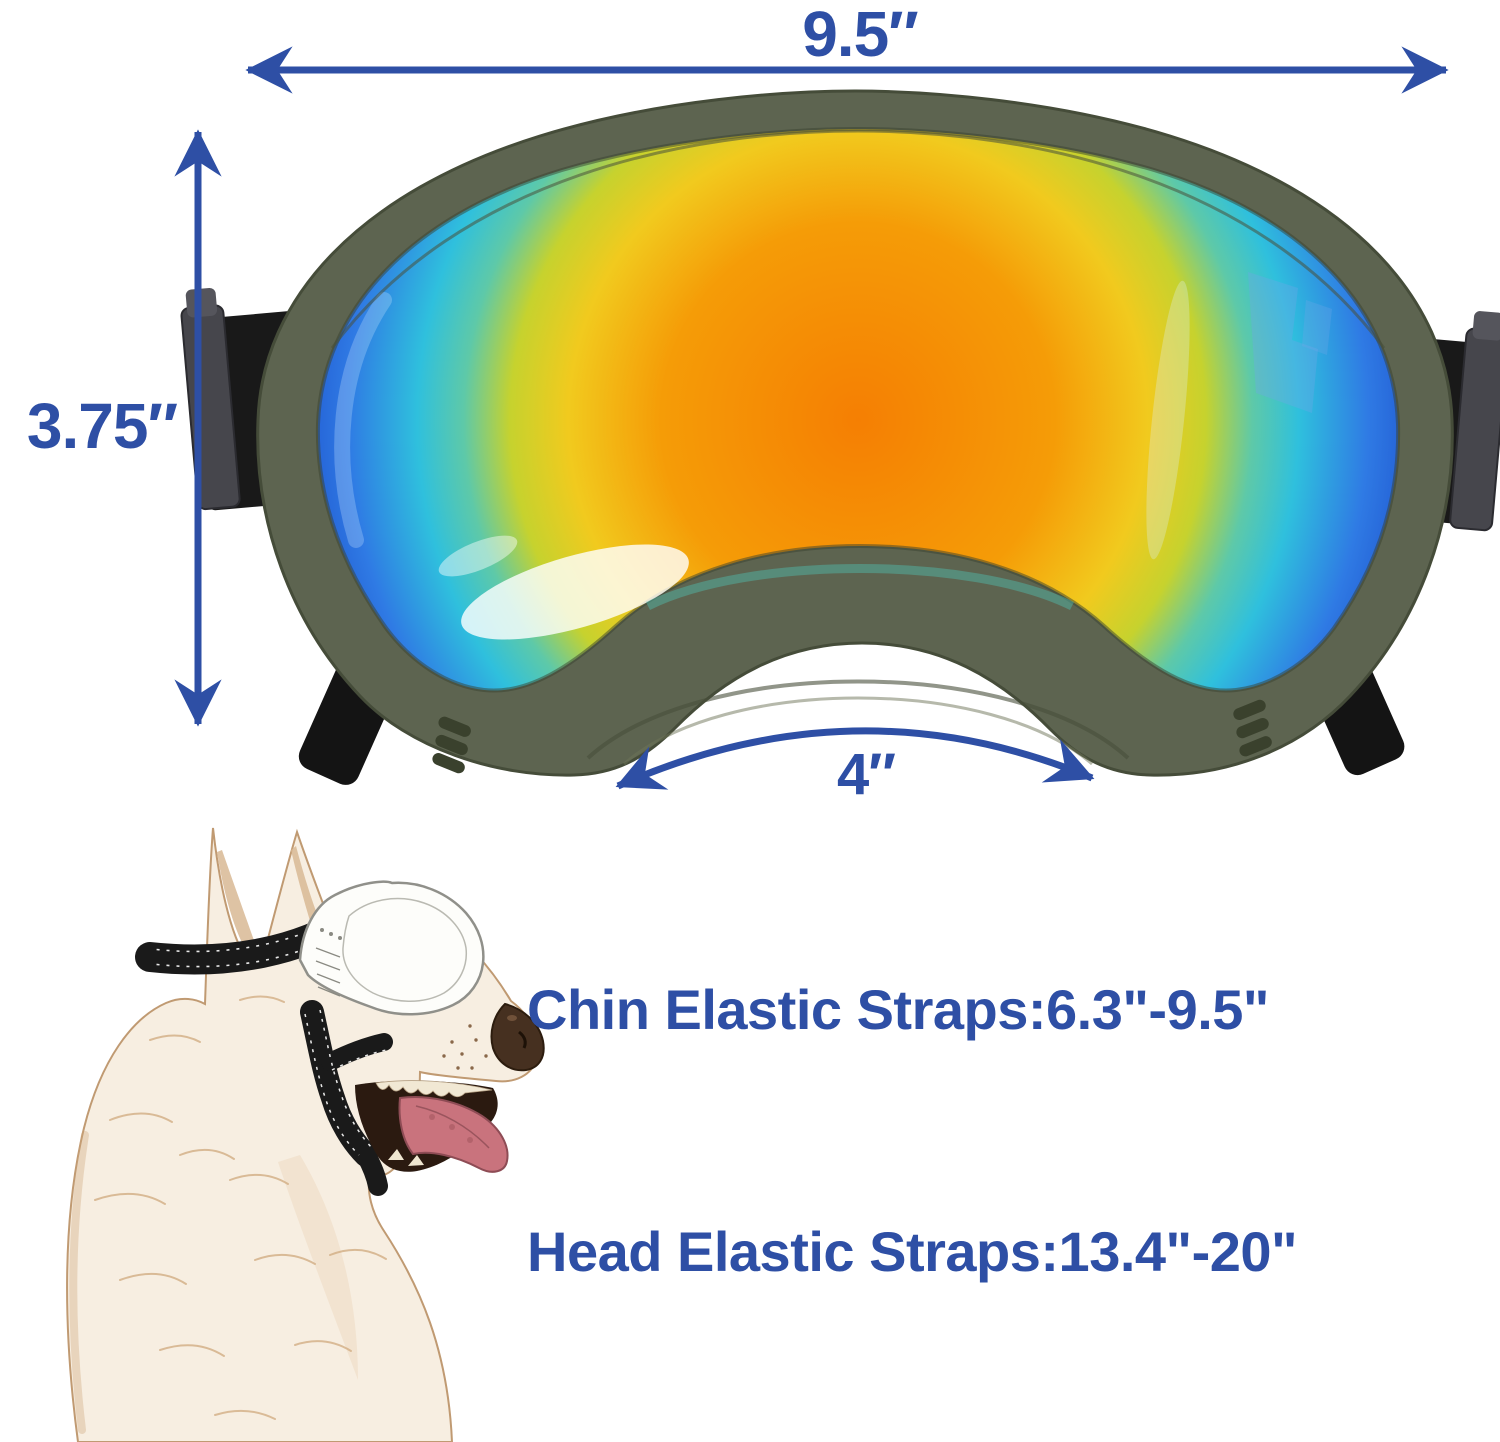 The image size is (1500, 1442). Describe the element at coordinates (102, 426) in the screenshot. I see `height-dimension-label: 3.75″` at that location.